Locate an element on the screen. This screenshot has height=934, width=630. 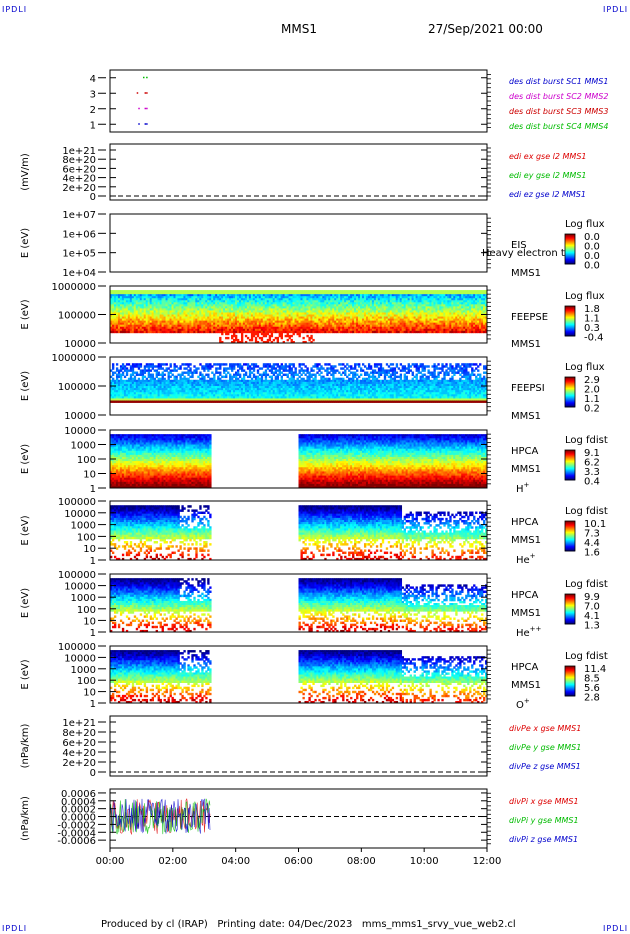
overlay-label: Heavy electron to is located at coordinates (526, 253).